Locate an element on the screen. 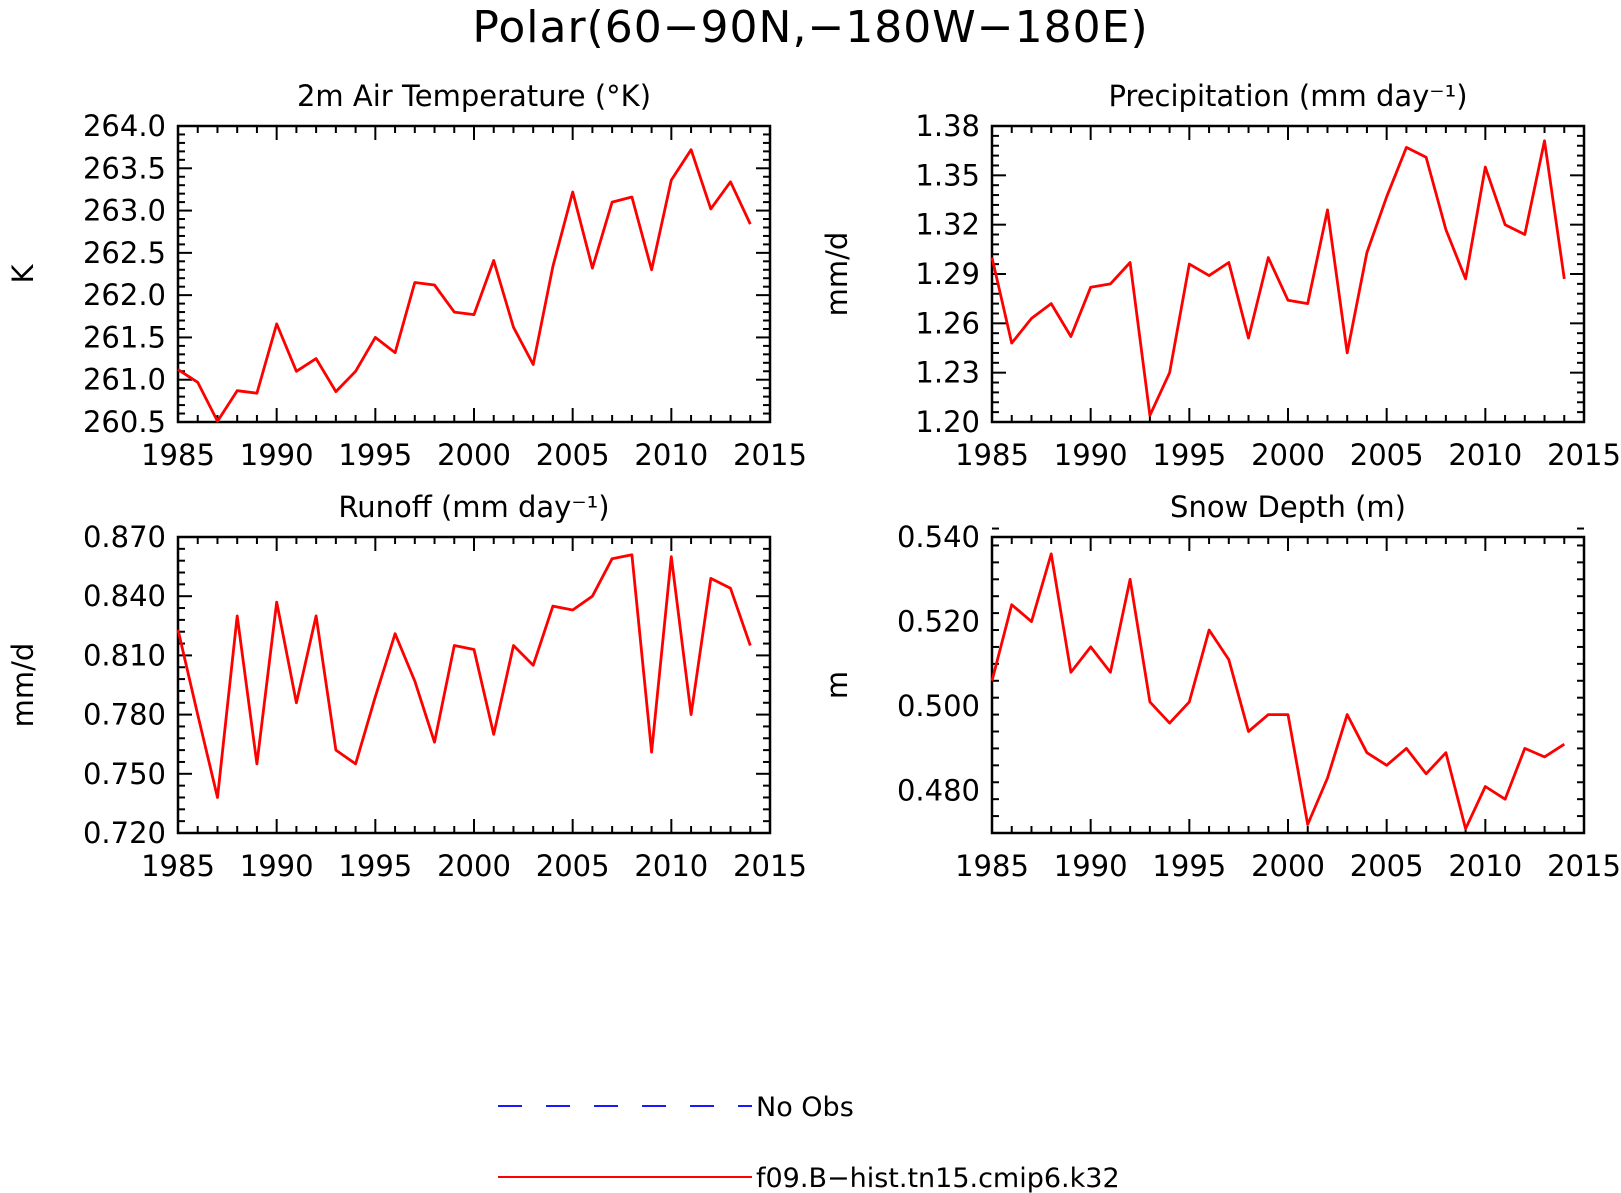 This screenshot has height=1193, width=1621. legend-label-no-obs: No Obs is located at coordinates (805, 1107).